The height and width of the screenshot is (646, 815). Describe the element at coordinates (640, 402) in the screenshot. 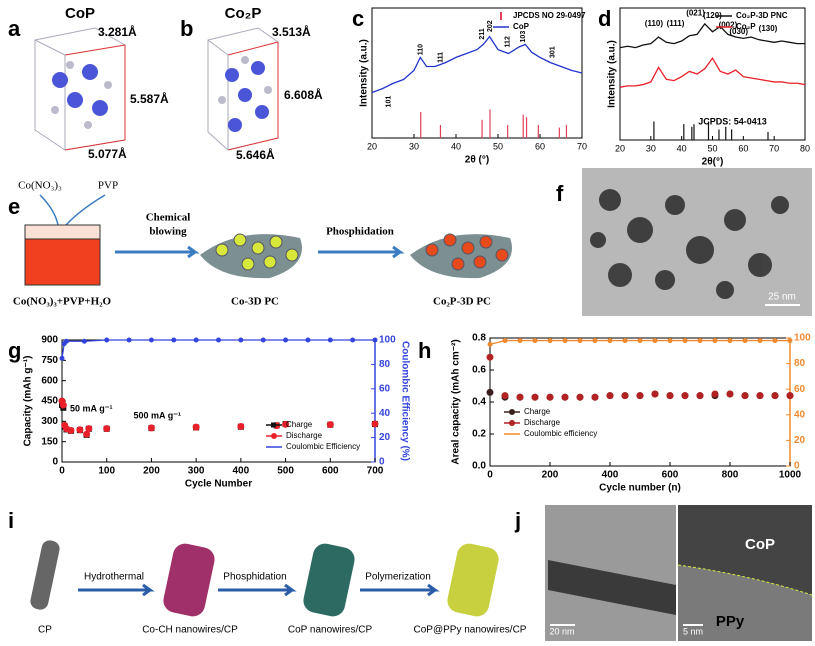

I see `plot-frame` at that location.